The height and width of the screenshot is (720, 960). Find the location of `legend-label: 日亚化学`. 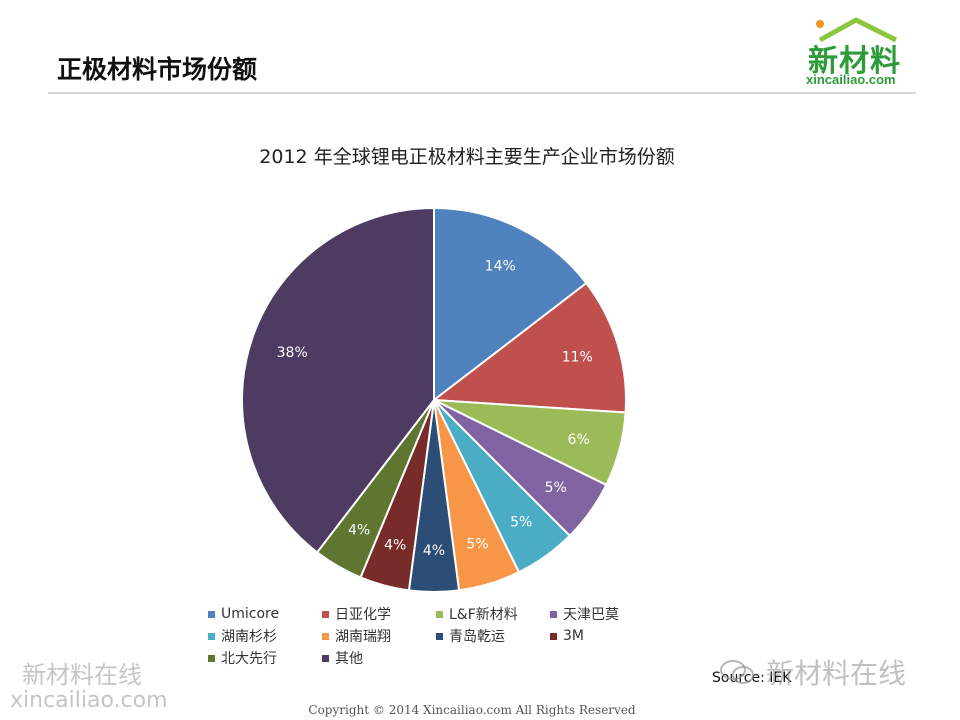

legend-label: 日亚化学 is located at coordinates (363, 615).